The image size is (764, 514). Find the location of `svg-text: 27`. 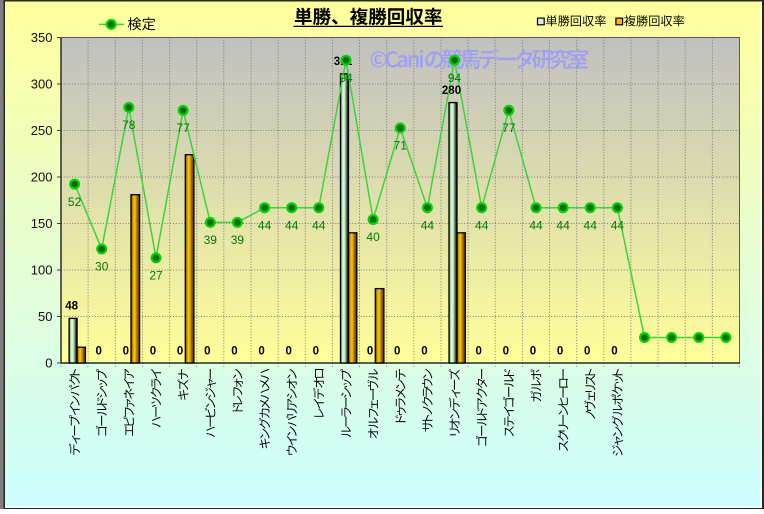

svg-text: 27 is located at coordinates (156, 276).